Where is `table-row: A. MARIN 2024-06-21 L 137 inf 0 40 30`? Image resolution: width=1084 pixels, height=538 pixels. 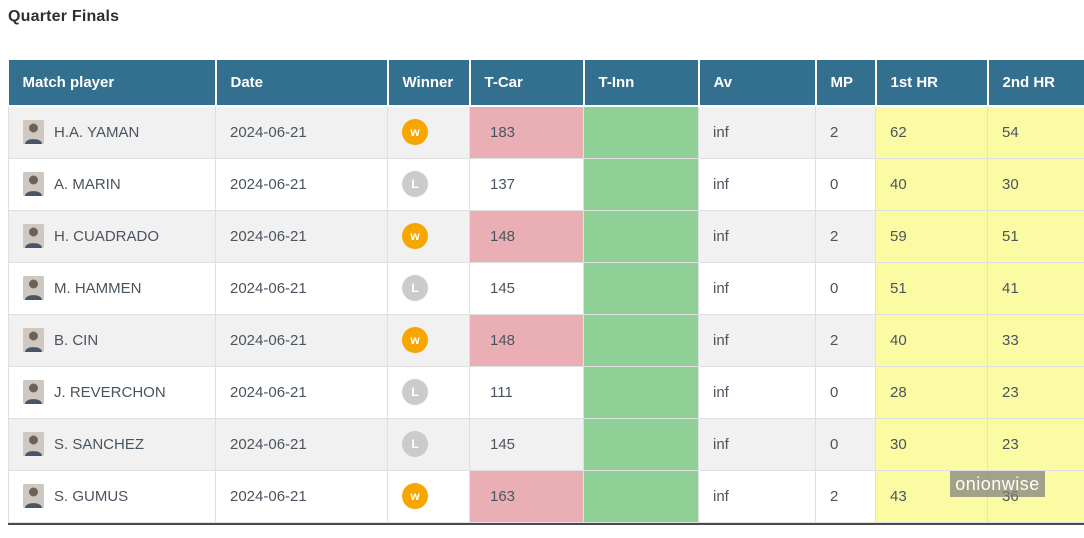 table-row: A. MARIN 2024-06-21 L 137 inf 0 40 30 is located at coordinates (546, 184).